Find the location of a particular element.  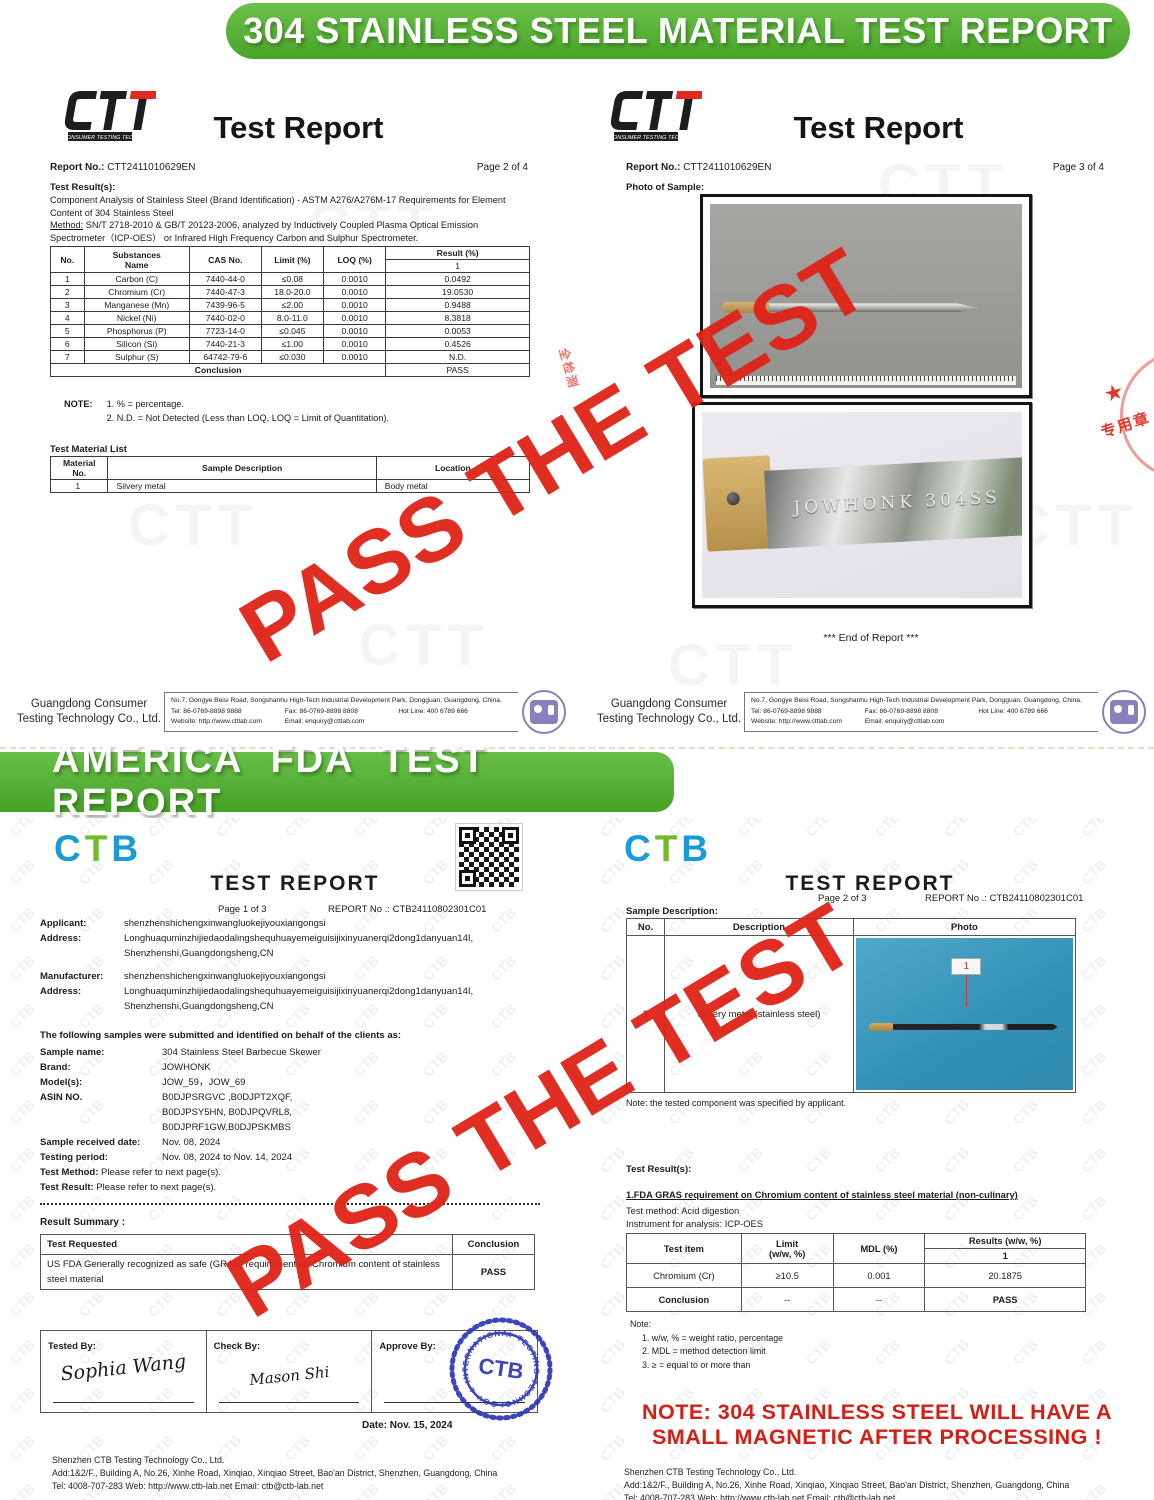

ctt-fax: Fax: 86-0769-8898 8808 is located at coordinates (321, 711).